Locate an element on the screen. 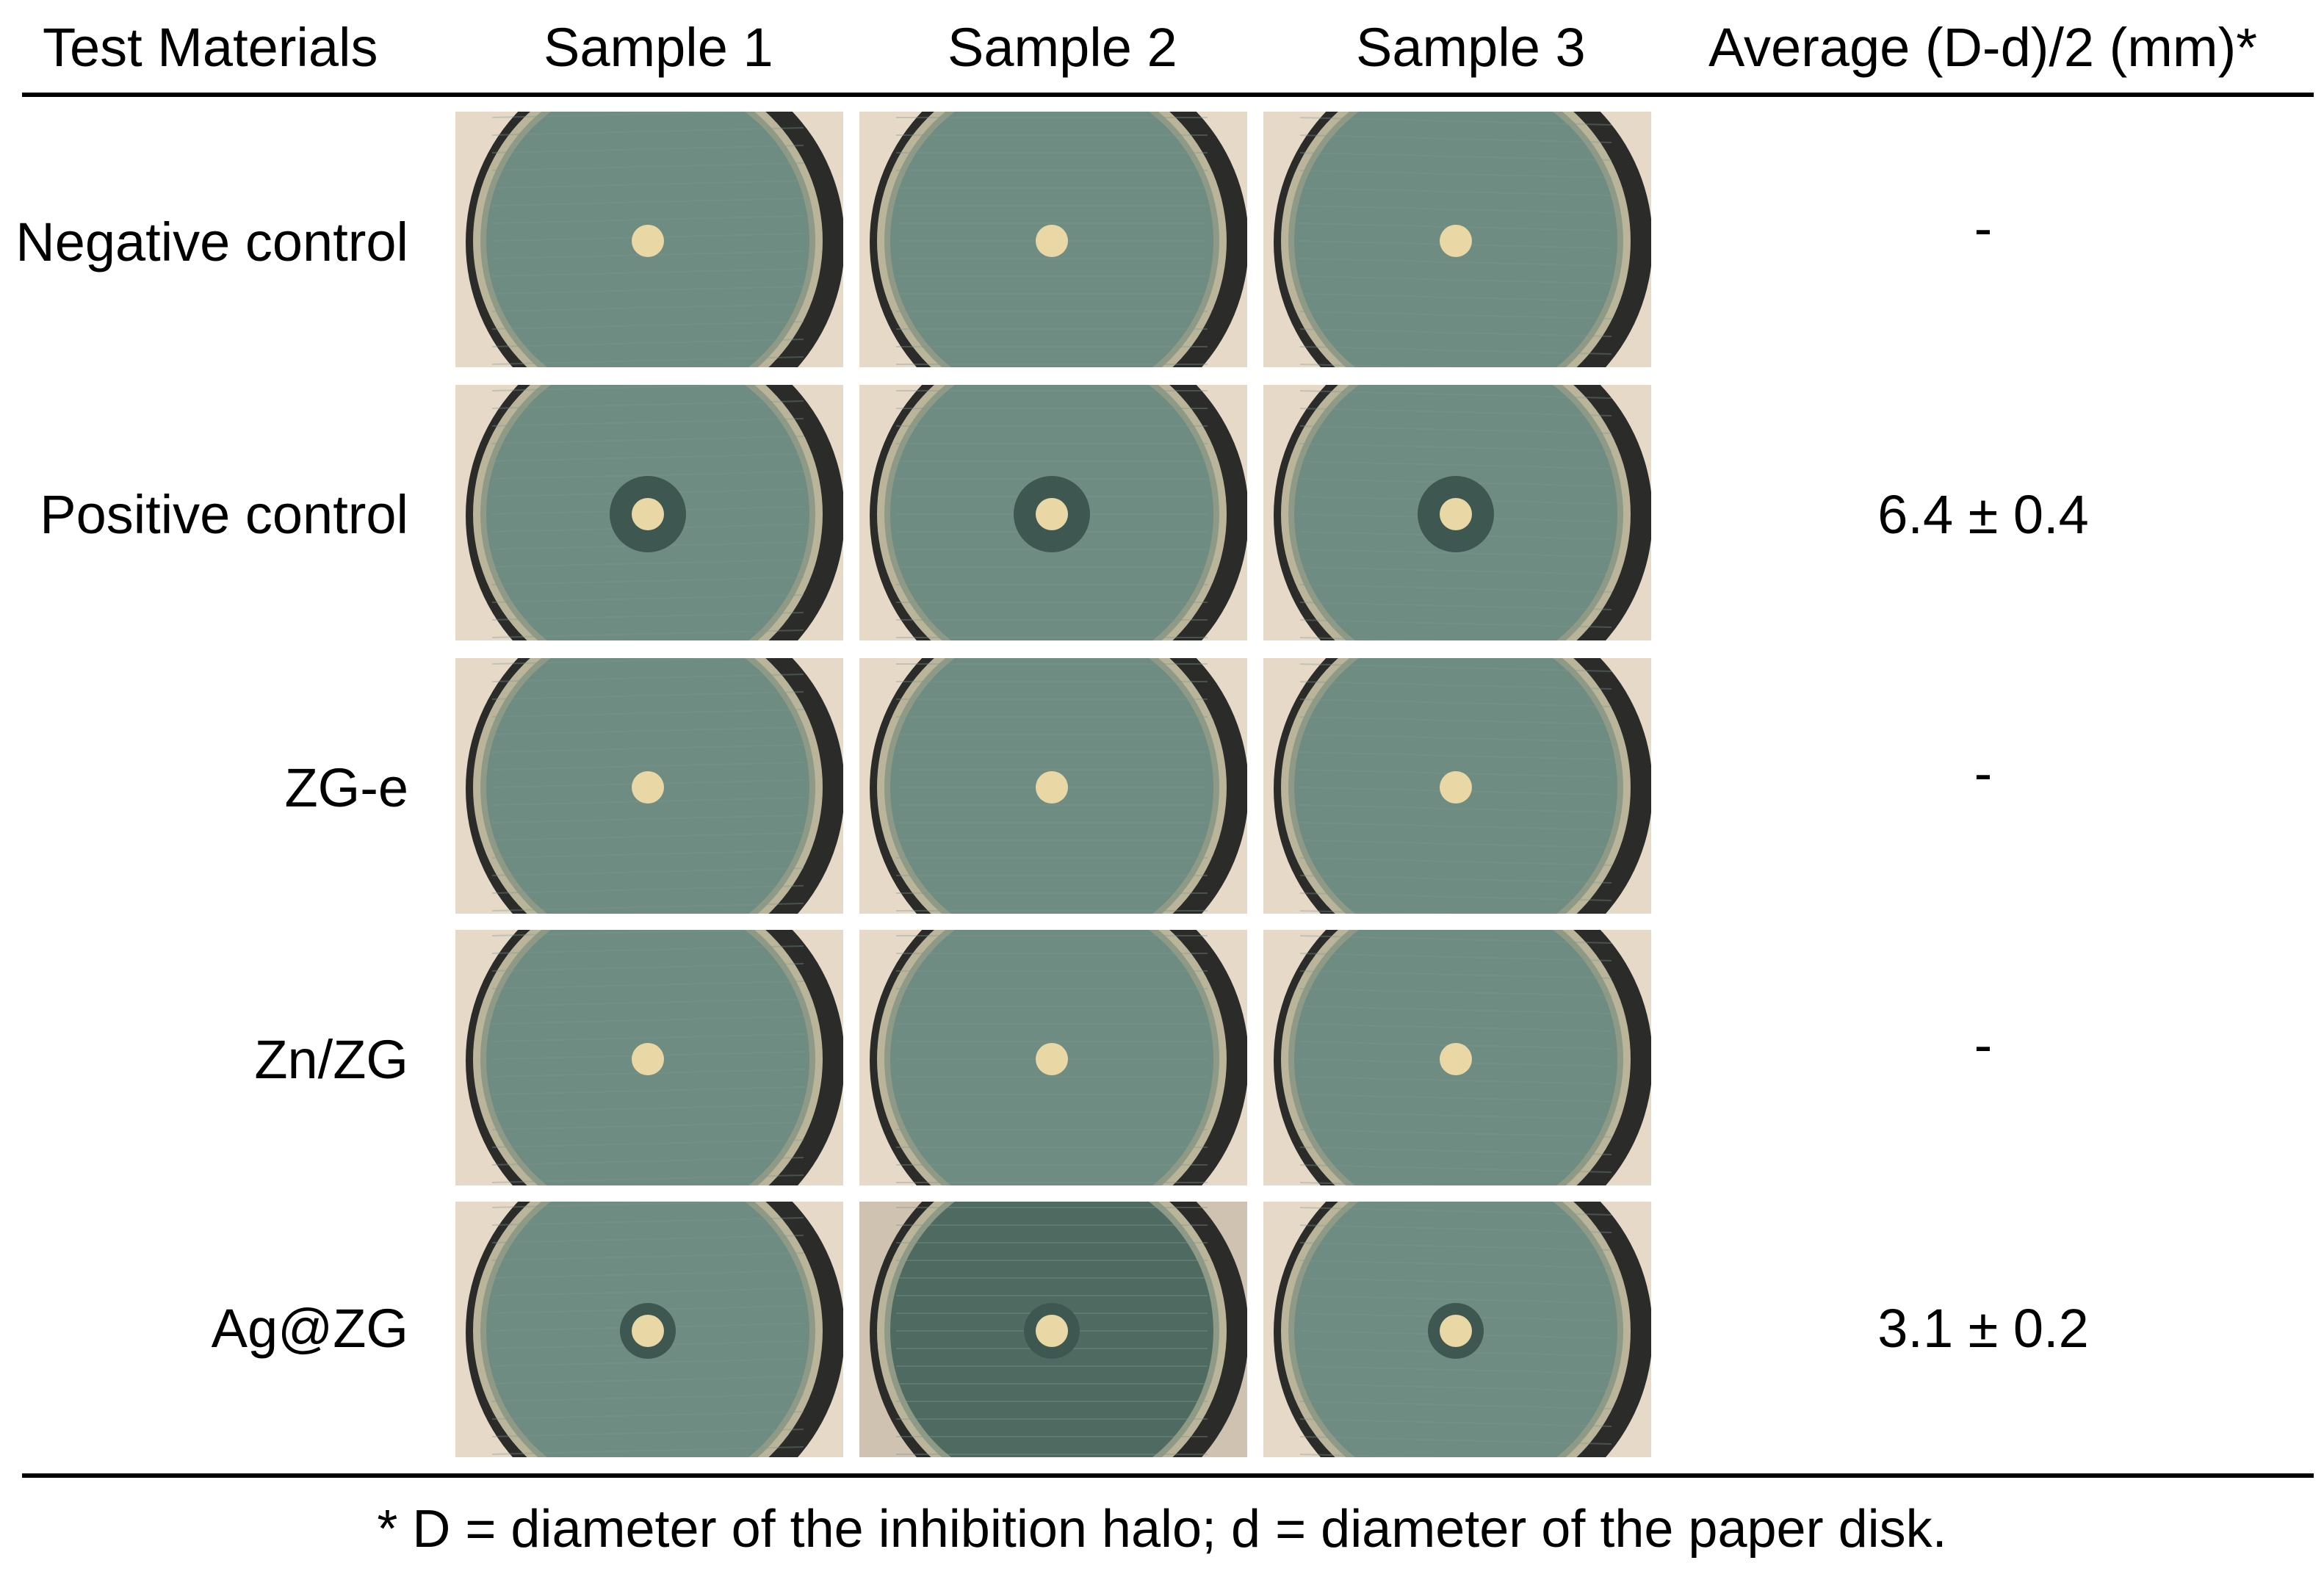 Image resolution: width=2324 pixels, height=1574 pixels. row-label-zn-zg: Zn/ZG is located at coordinates (331, 1059).